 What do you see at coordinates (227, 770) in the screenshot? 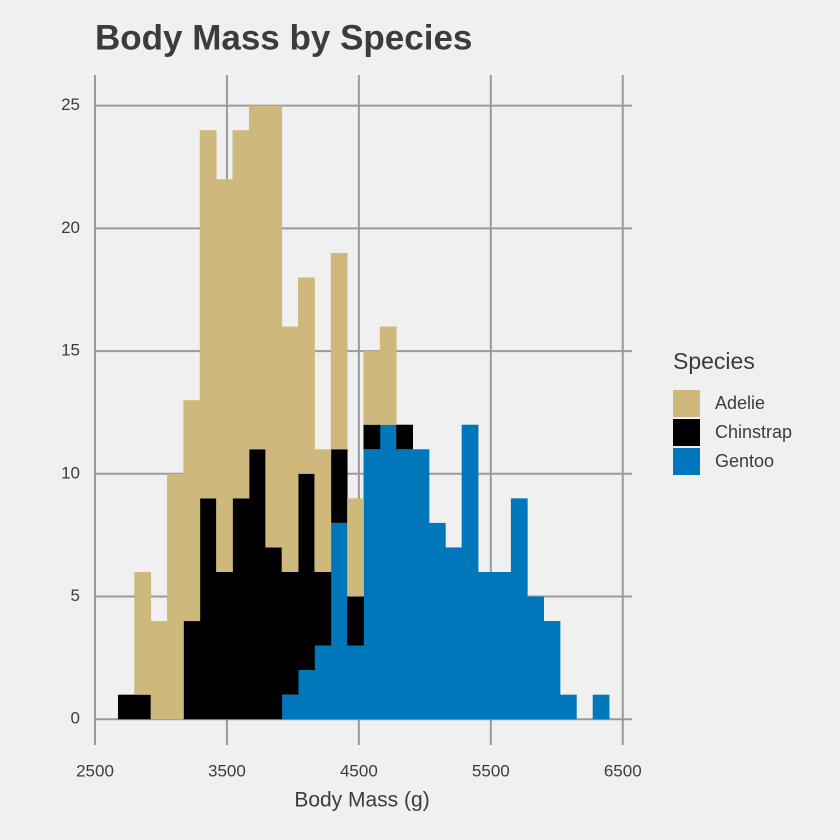
I see `x-tick-label: 3500` at bounding box center [227, 770].